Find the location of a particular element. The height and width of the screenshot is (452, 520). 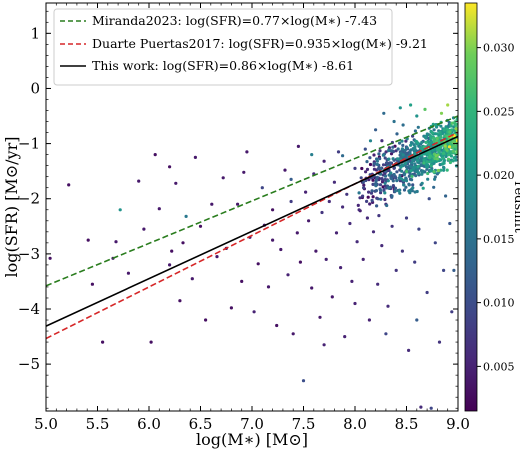

colorbar-tick-label: 0.005 is located at coordinates (499, 366).